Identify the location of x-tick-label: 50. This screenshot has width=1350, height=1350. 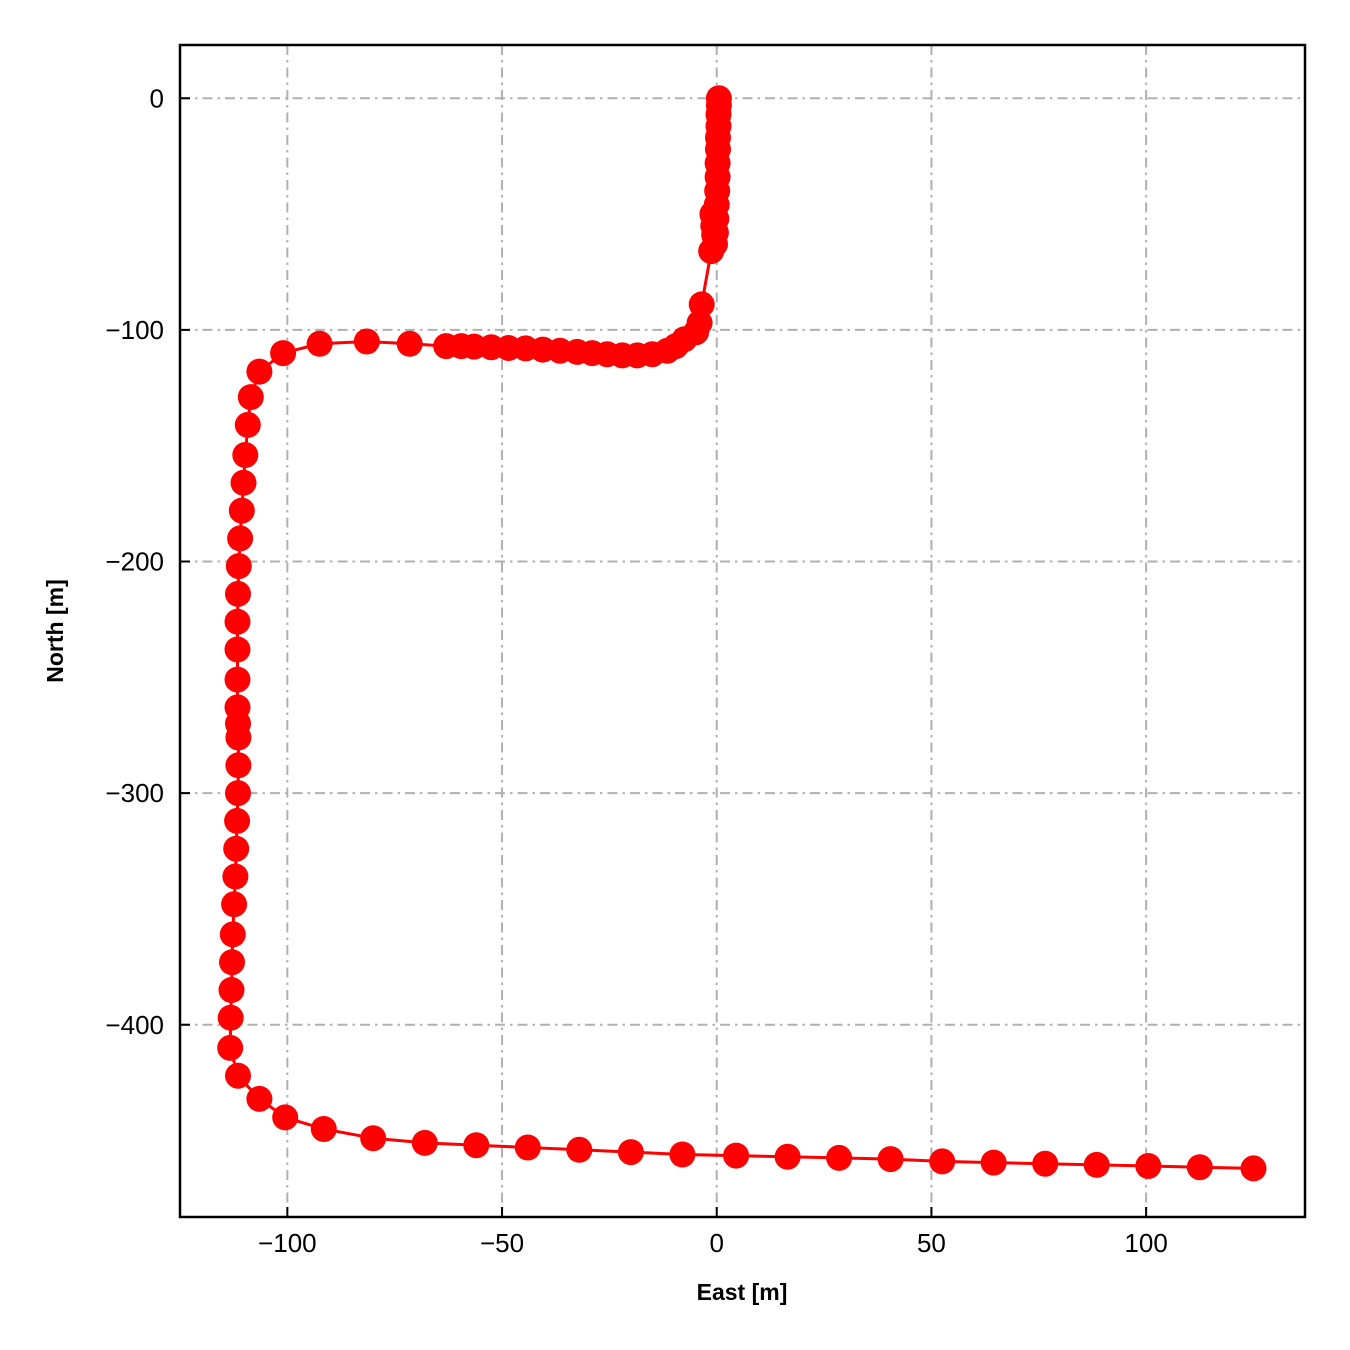
(931, 1243).